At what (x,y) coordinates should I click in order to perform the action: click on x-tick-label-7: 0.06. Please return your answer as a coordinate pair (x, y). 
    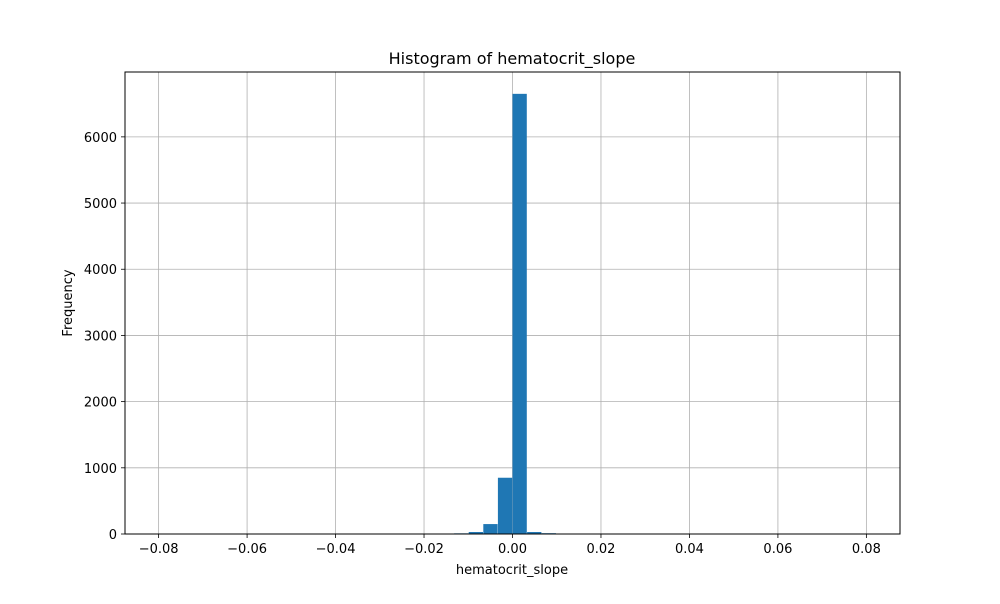
    Looking at the image, I should click on (777, 549).